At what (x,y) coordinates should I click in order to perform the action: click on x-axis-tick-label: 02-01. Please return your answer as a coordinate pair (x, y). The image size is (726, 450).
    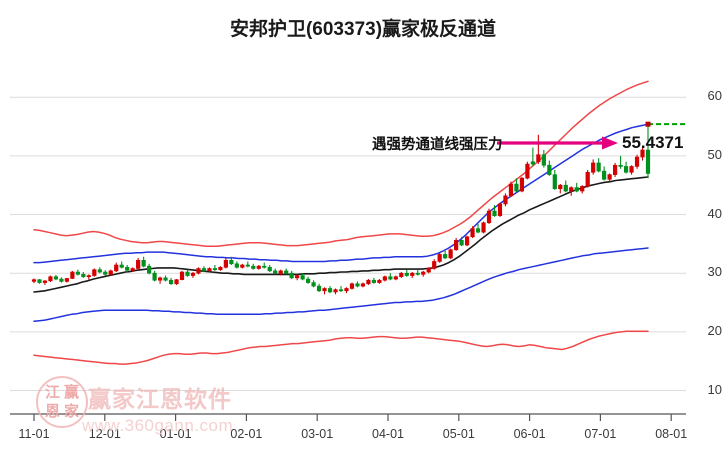
    Looking at the image, I should click on (246, 434).